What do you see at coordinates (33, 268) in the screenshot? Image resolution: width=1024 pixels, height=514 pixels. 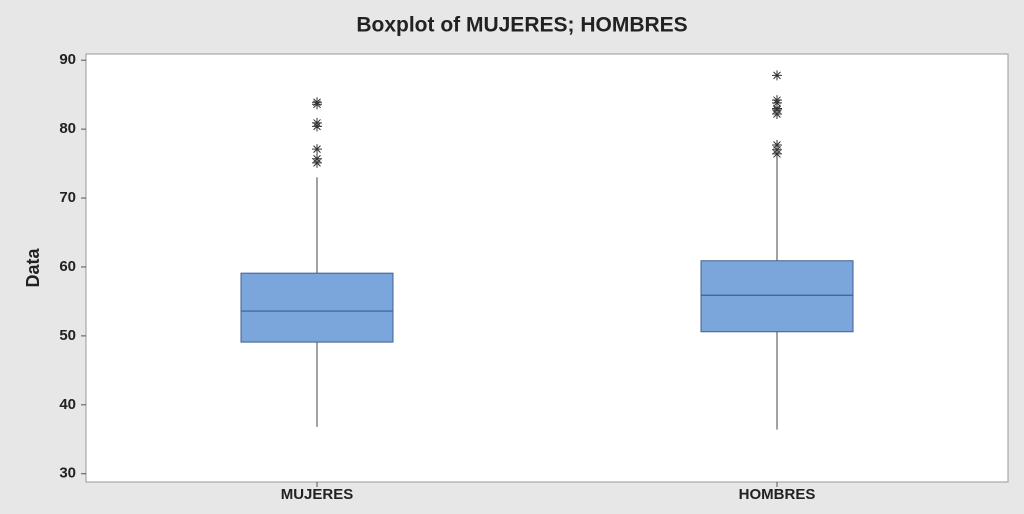 I see `y-axis-label: Data` at bounding box center [33, 268].